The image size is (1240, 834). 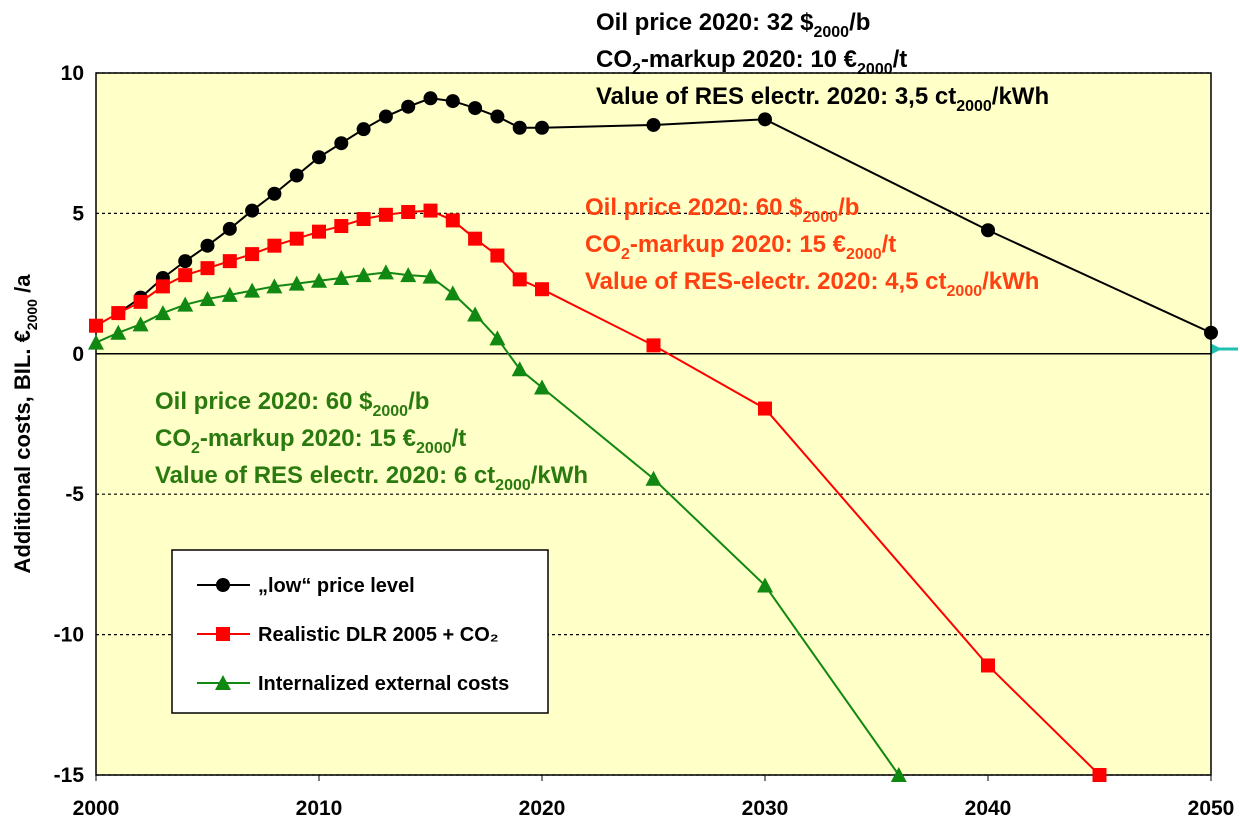 What do you see at coordinates (1211, 808) in the screenshot?
I see `x-tick-label: 2050` at bounding box center [1211, 808].